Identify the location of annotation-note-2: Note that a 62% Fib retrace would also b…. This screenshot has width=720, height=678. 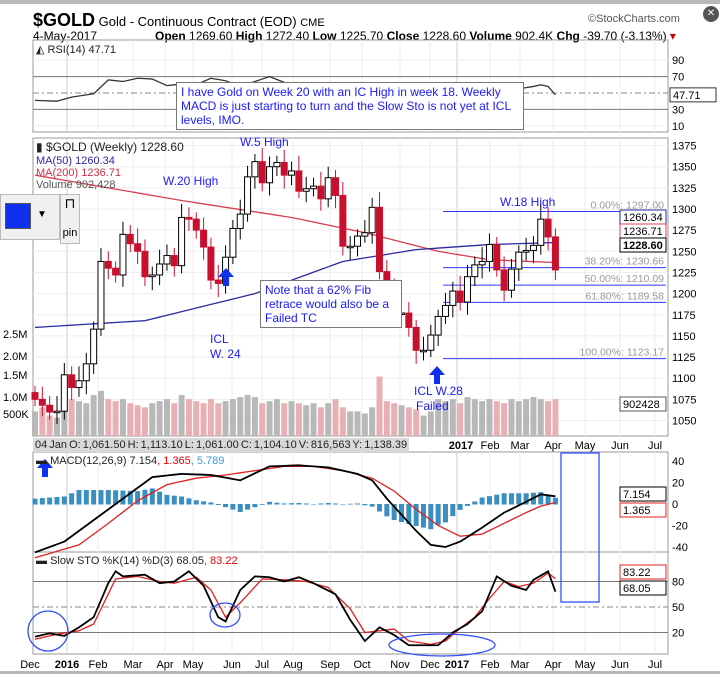
(331, 304).